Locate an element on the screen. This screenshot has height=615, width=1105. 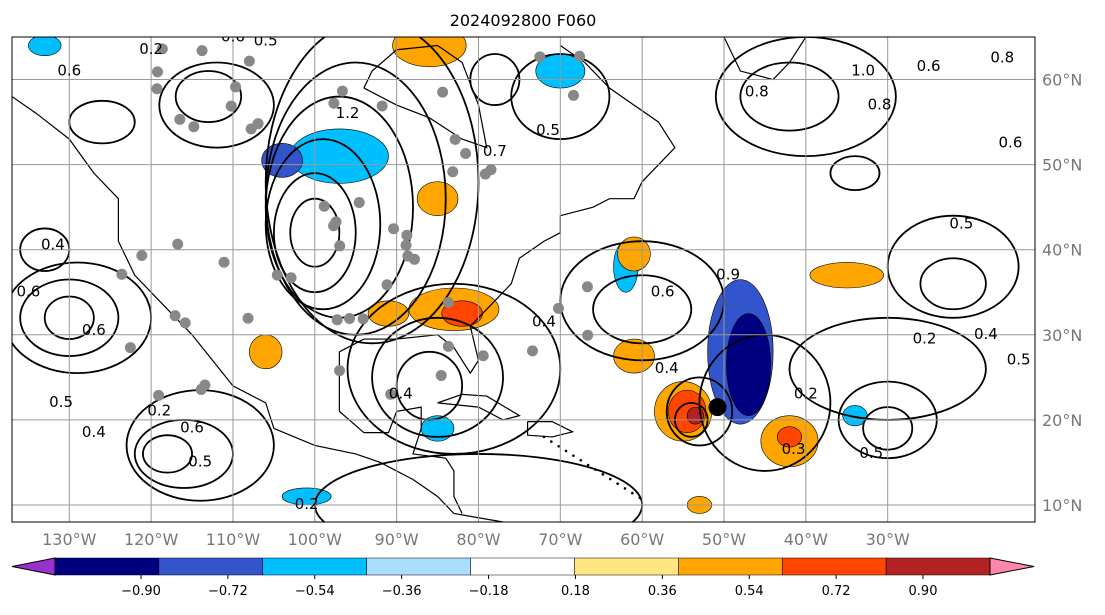
contour-label: 1.2 is located at coordinates (348, 113).